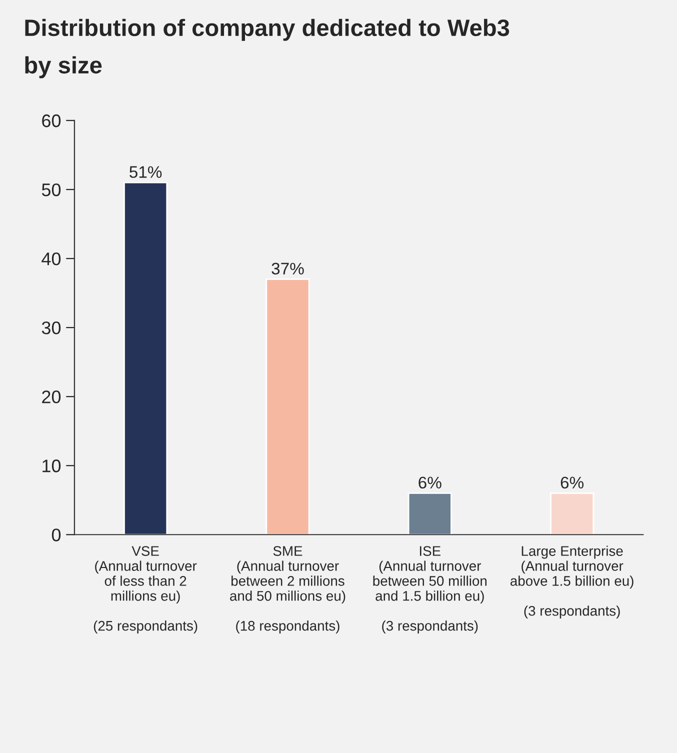 The image size is (677, 753). What do you see at coordinates (430, 590) in the screenshot?
I see `category-label: ISE (Annual turnover between 50 million and 1.5 billion eu) (3 respondants)` at bounding box center [430, 590].